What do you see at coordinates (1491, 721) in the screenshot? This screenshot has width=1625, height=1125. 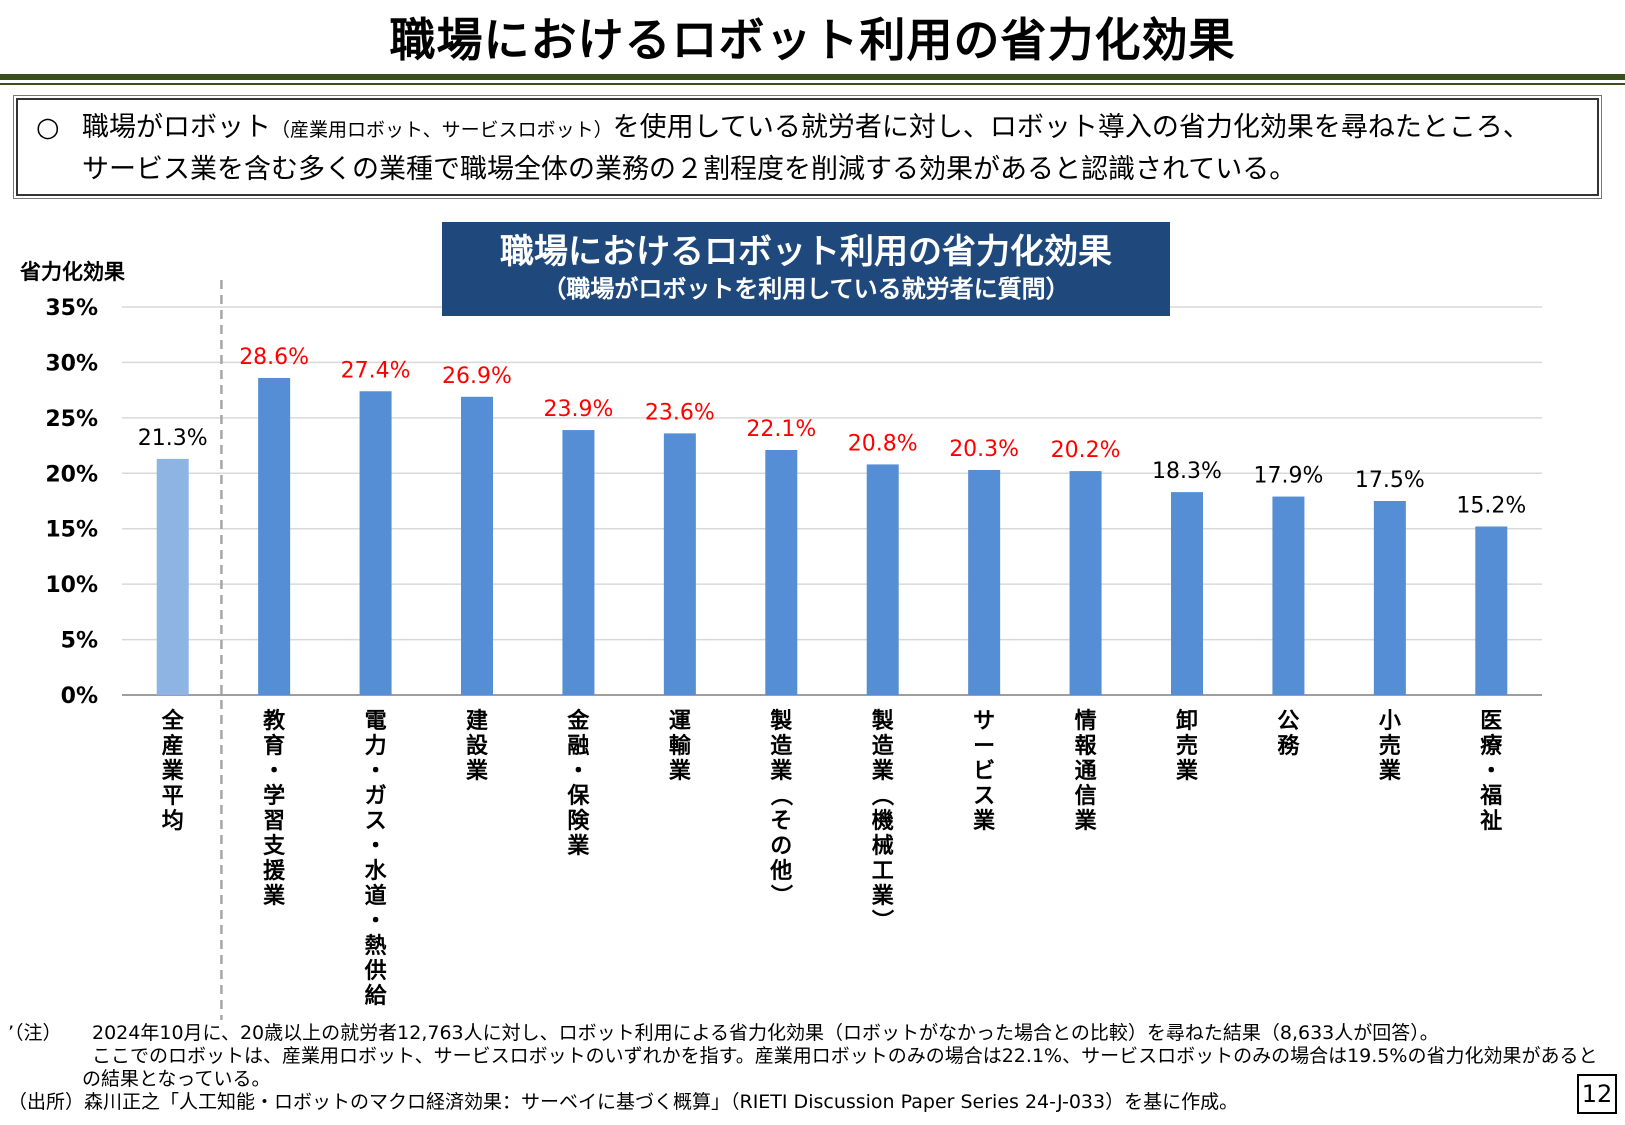 I see `x-tick-label-char: 医` at bounding box center [1491, 721].